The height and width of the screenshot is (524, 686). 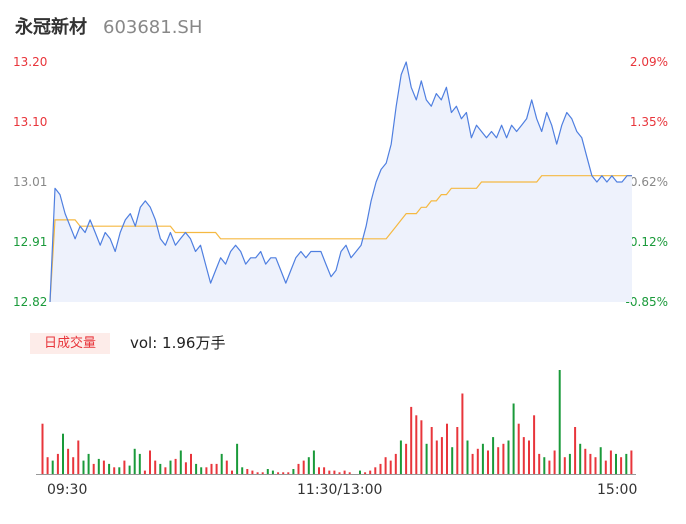 I want to click on y-tick-right-1: 1.35%, so click(x=648, y=122).